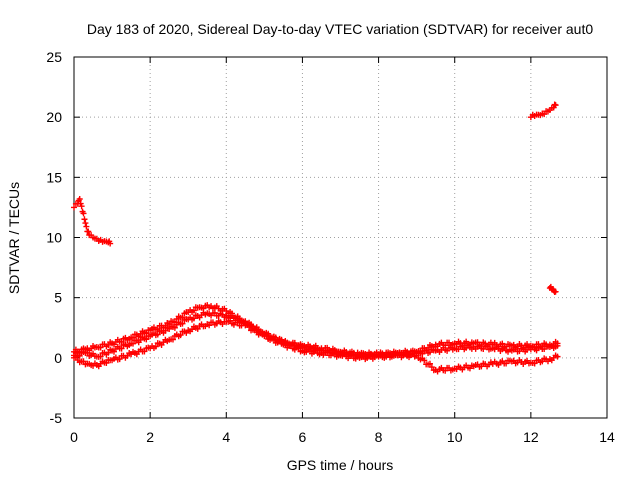 This screenshot has width=640, height=480. What do you see at coordinates (56, 418) in the screenshot?
I see `y-tick-label: -5` at bounding box center [56, 418].